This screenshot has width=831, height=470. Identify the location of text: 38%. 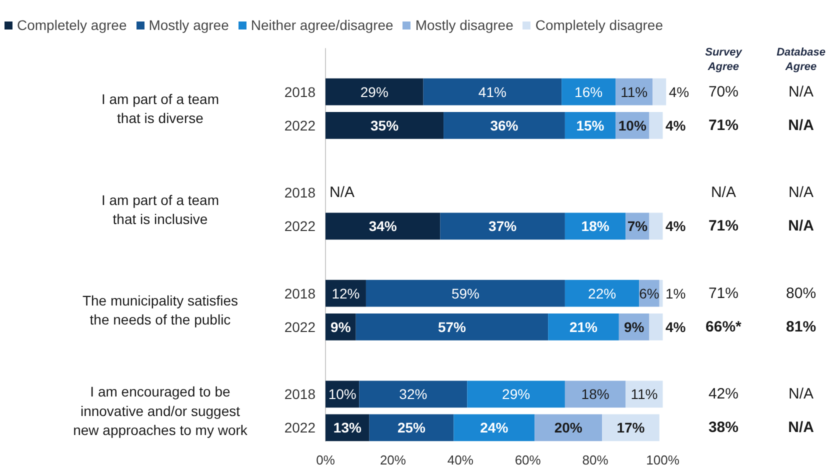
(723, 427).